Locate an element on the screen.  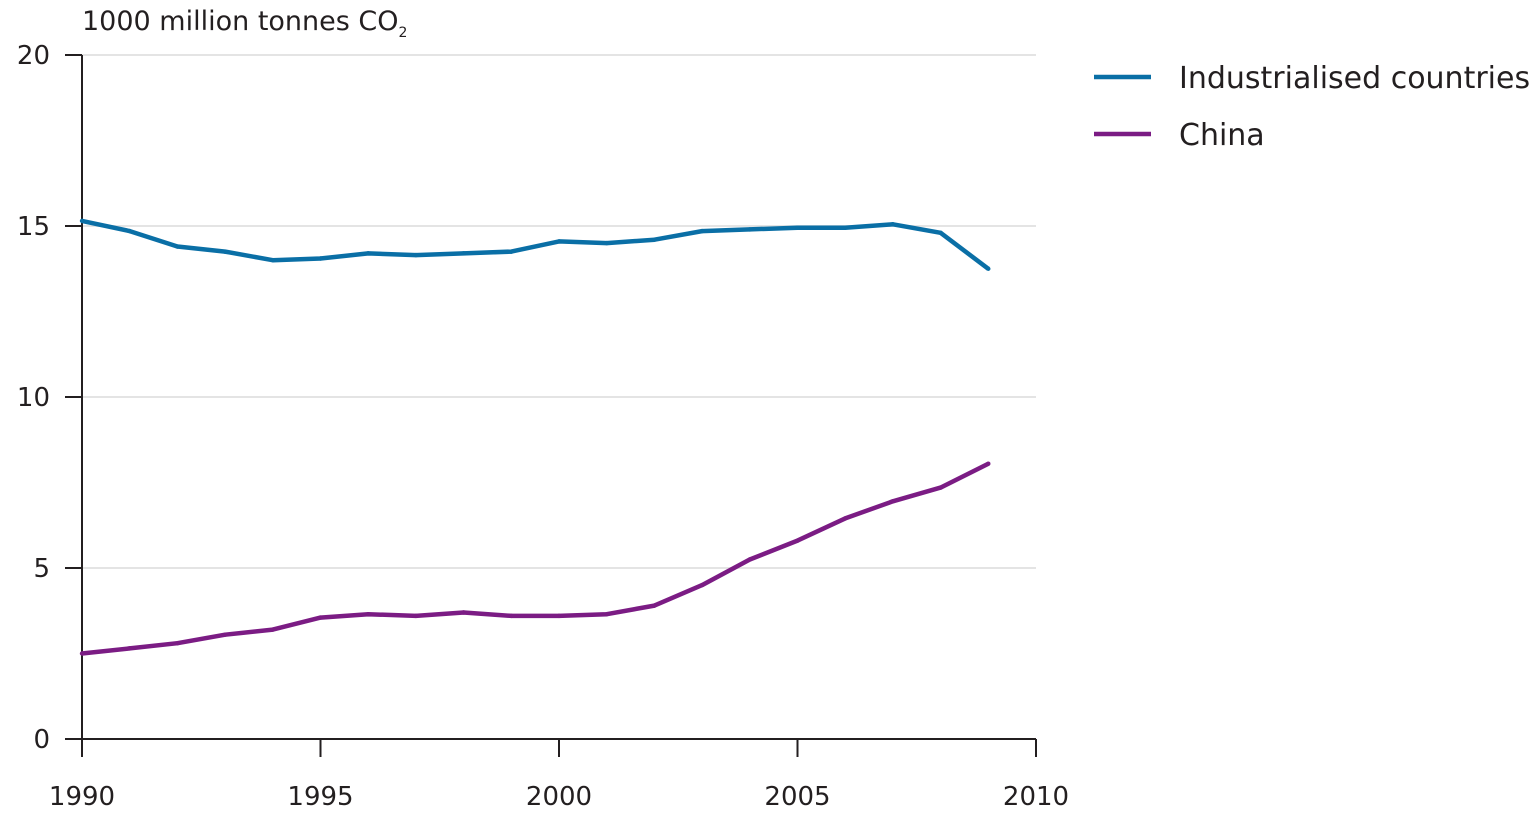
y-tick-label-15: 15 is located at coordinates (33, 227).